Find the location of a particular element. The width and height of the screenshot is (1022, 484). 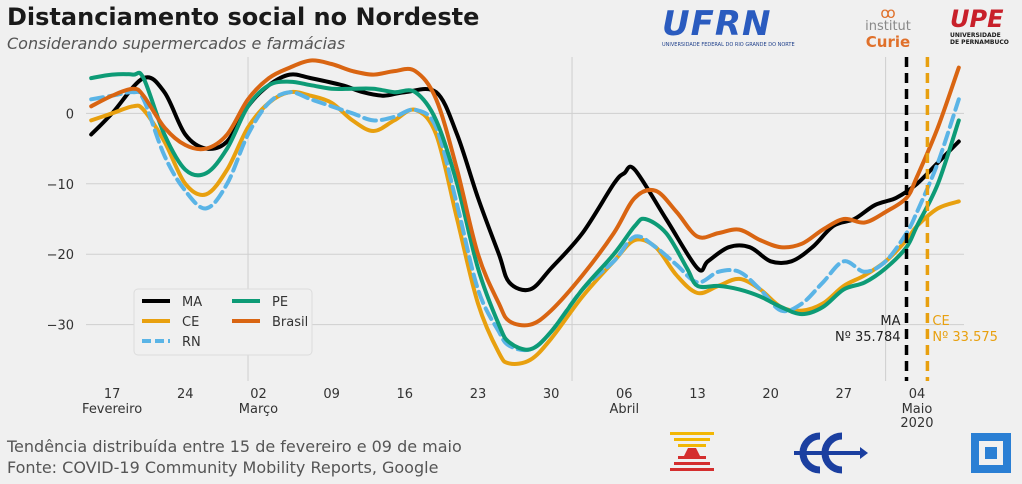

x-tick-label: 04 is located at coordinates (917, 394).